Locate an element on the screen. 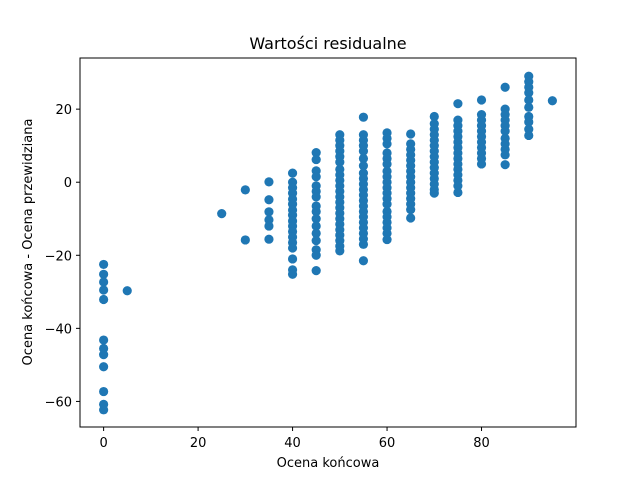  chart-title: Wartości residualne is located at coordinates (327, 43).